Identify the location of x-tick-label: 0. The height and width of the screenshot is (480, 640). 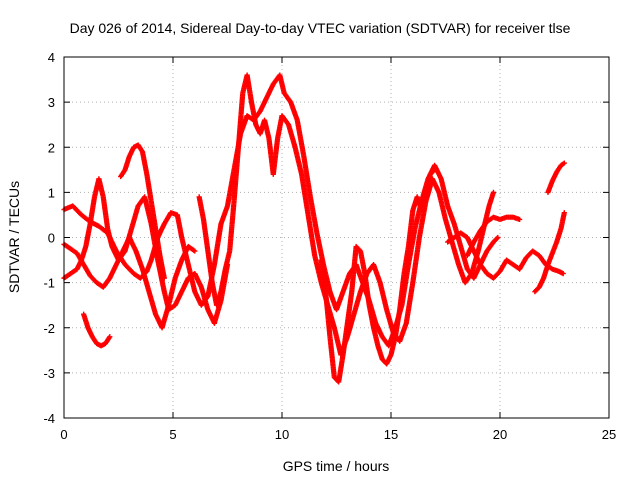
(63, 434).